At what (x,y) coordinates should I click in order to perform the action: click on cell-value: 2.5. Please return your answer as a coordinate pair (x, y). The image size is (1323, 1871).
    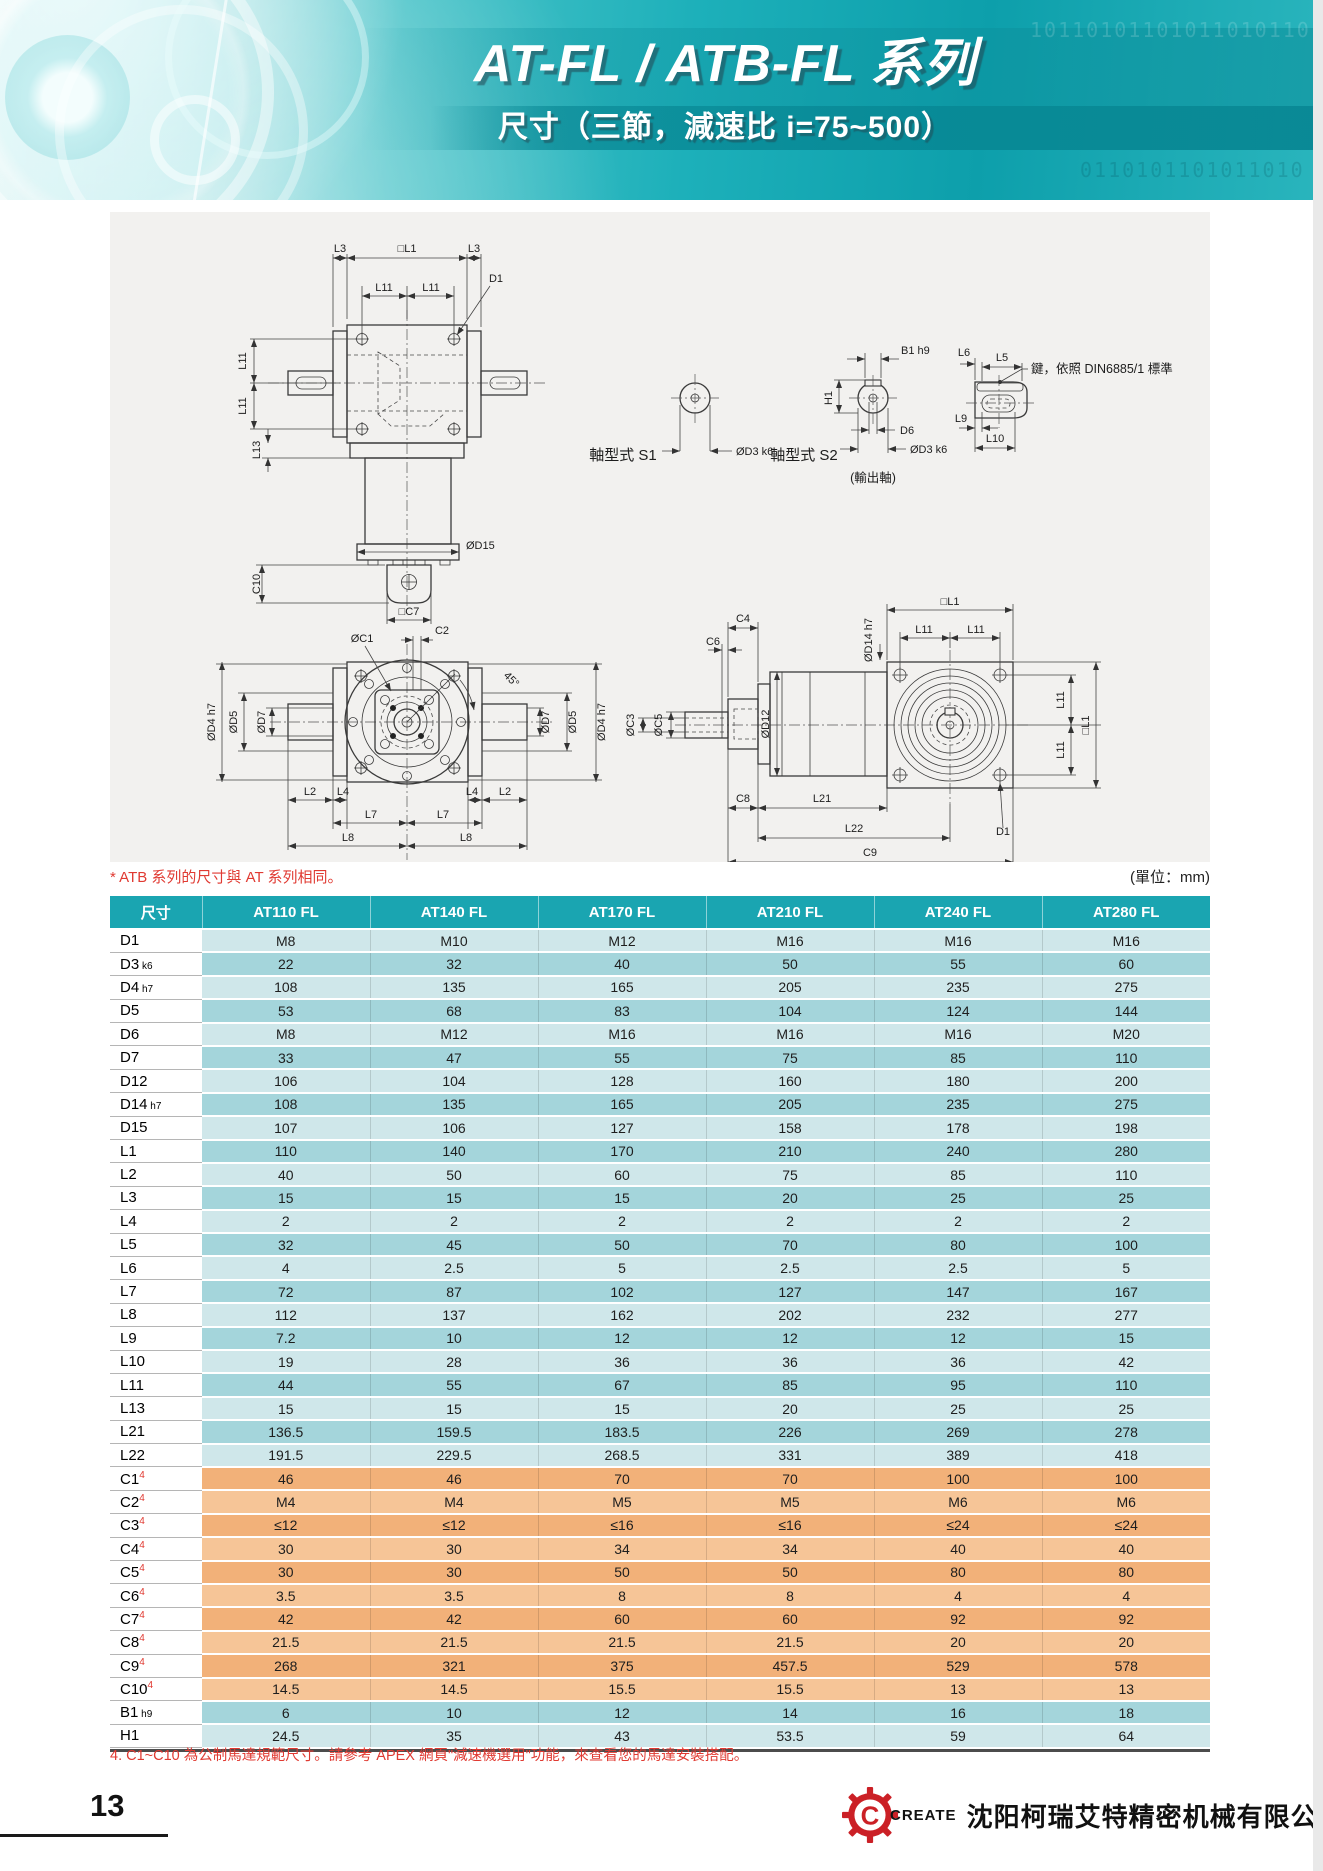
    Looking at the image, I should click on (454, 1268).